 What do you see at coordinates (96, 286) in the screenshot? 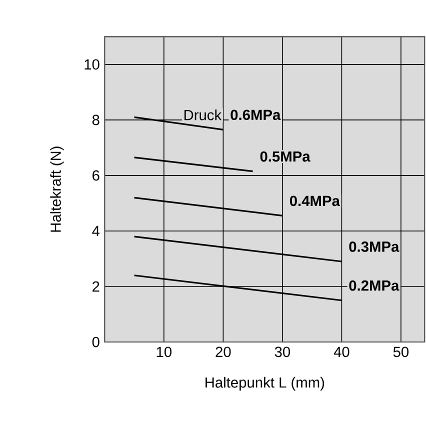
I see `y-tick-label: 2` at bounding box center [96, 286].